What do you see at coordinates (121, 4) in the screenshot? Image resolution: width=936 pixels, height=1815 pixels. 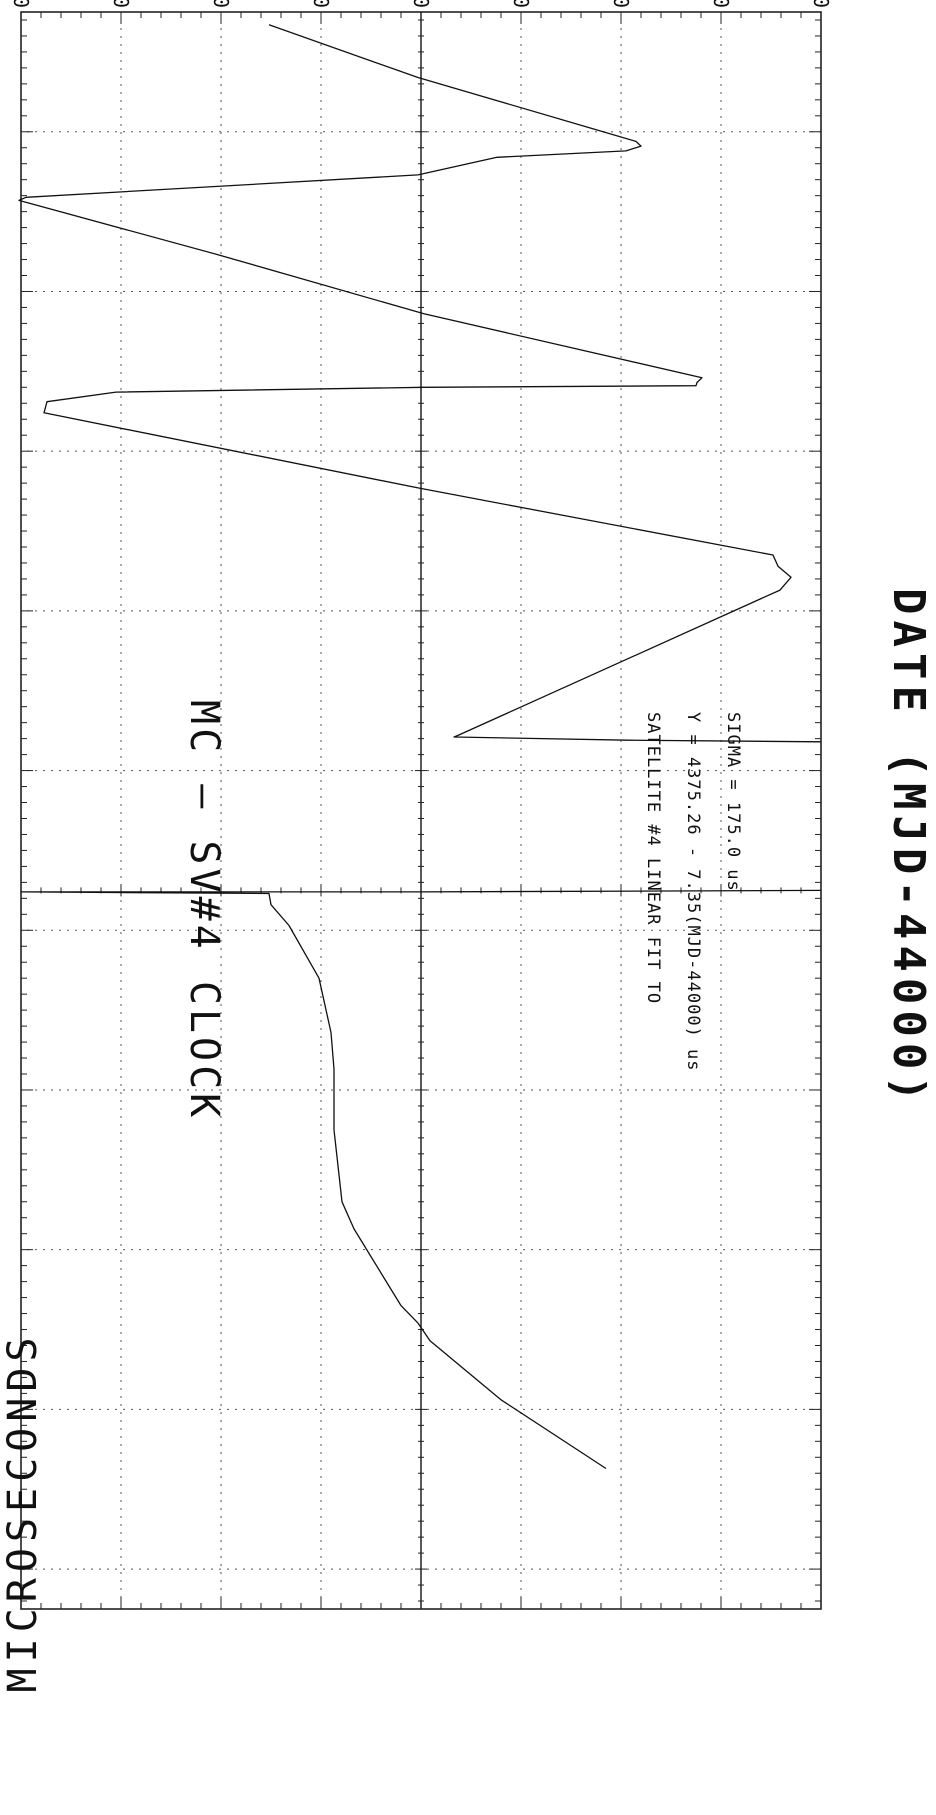 I see `y-tick-label: -300` at bounding box center [121, 4].